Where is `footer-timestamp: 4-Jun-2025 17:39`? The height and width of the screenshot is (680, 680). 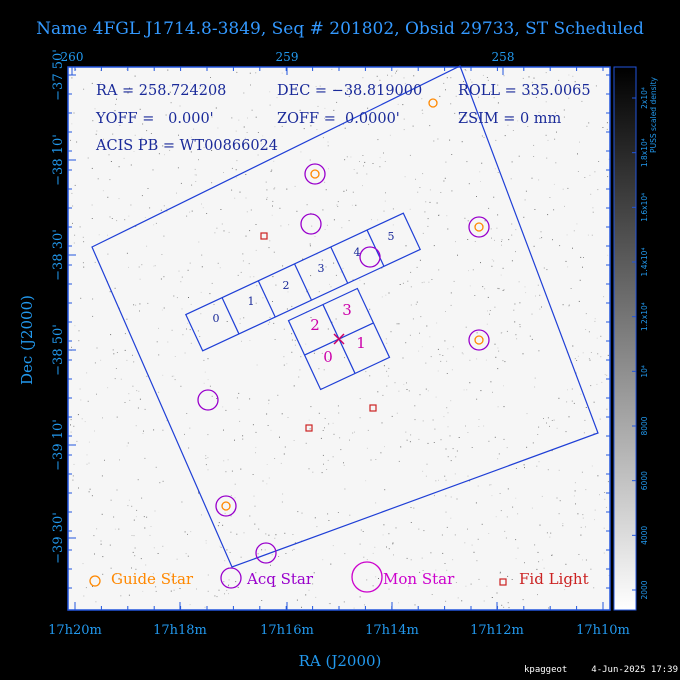
footer-timestamp: 4-Jun-2025 17:39 is located at coordinates (634, 670).